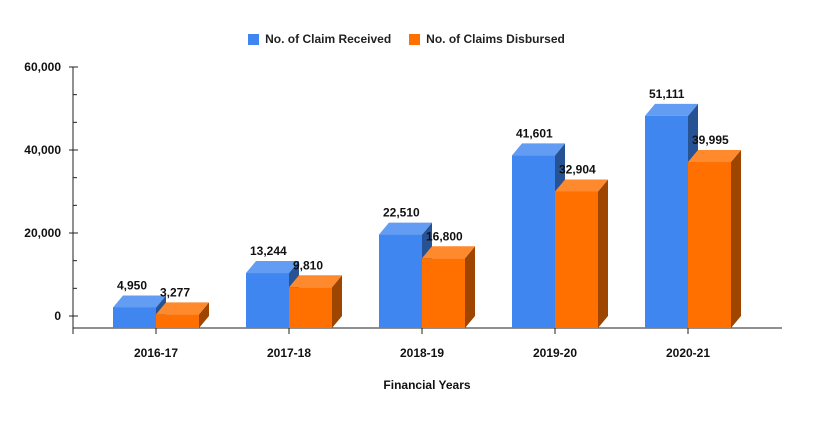 Image resolution: width=813 pixels, height=434 pixels. Describe the element at coordinates (534, 133) in the screenshot. I see `data-label: 41,601` at that location.